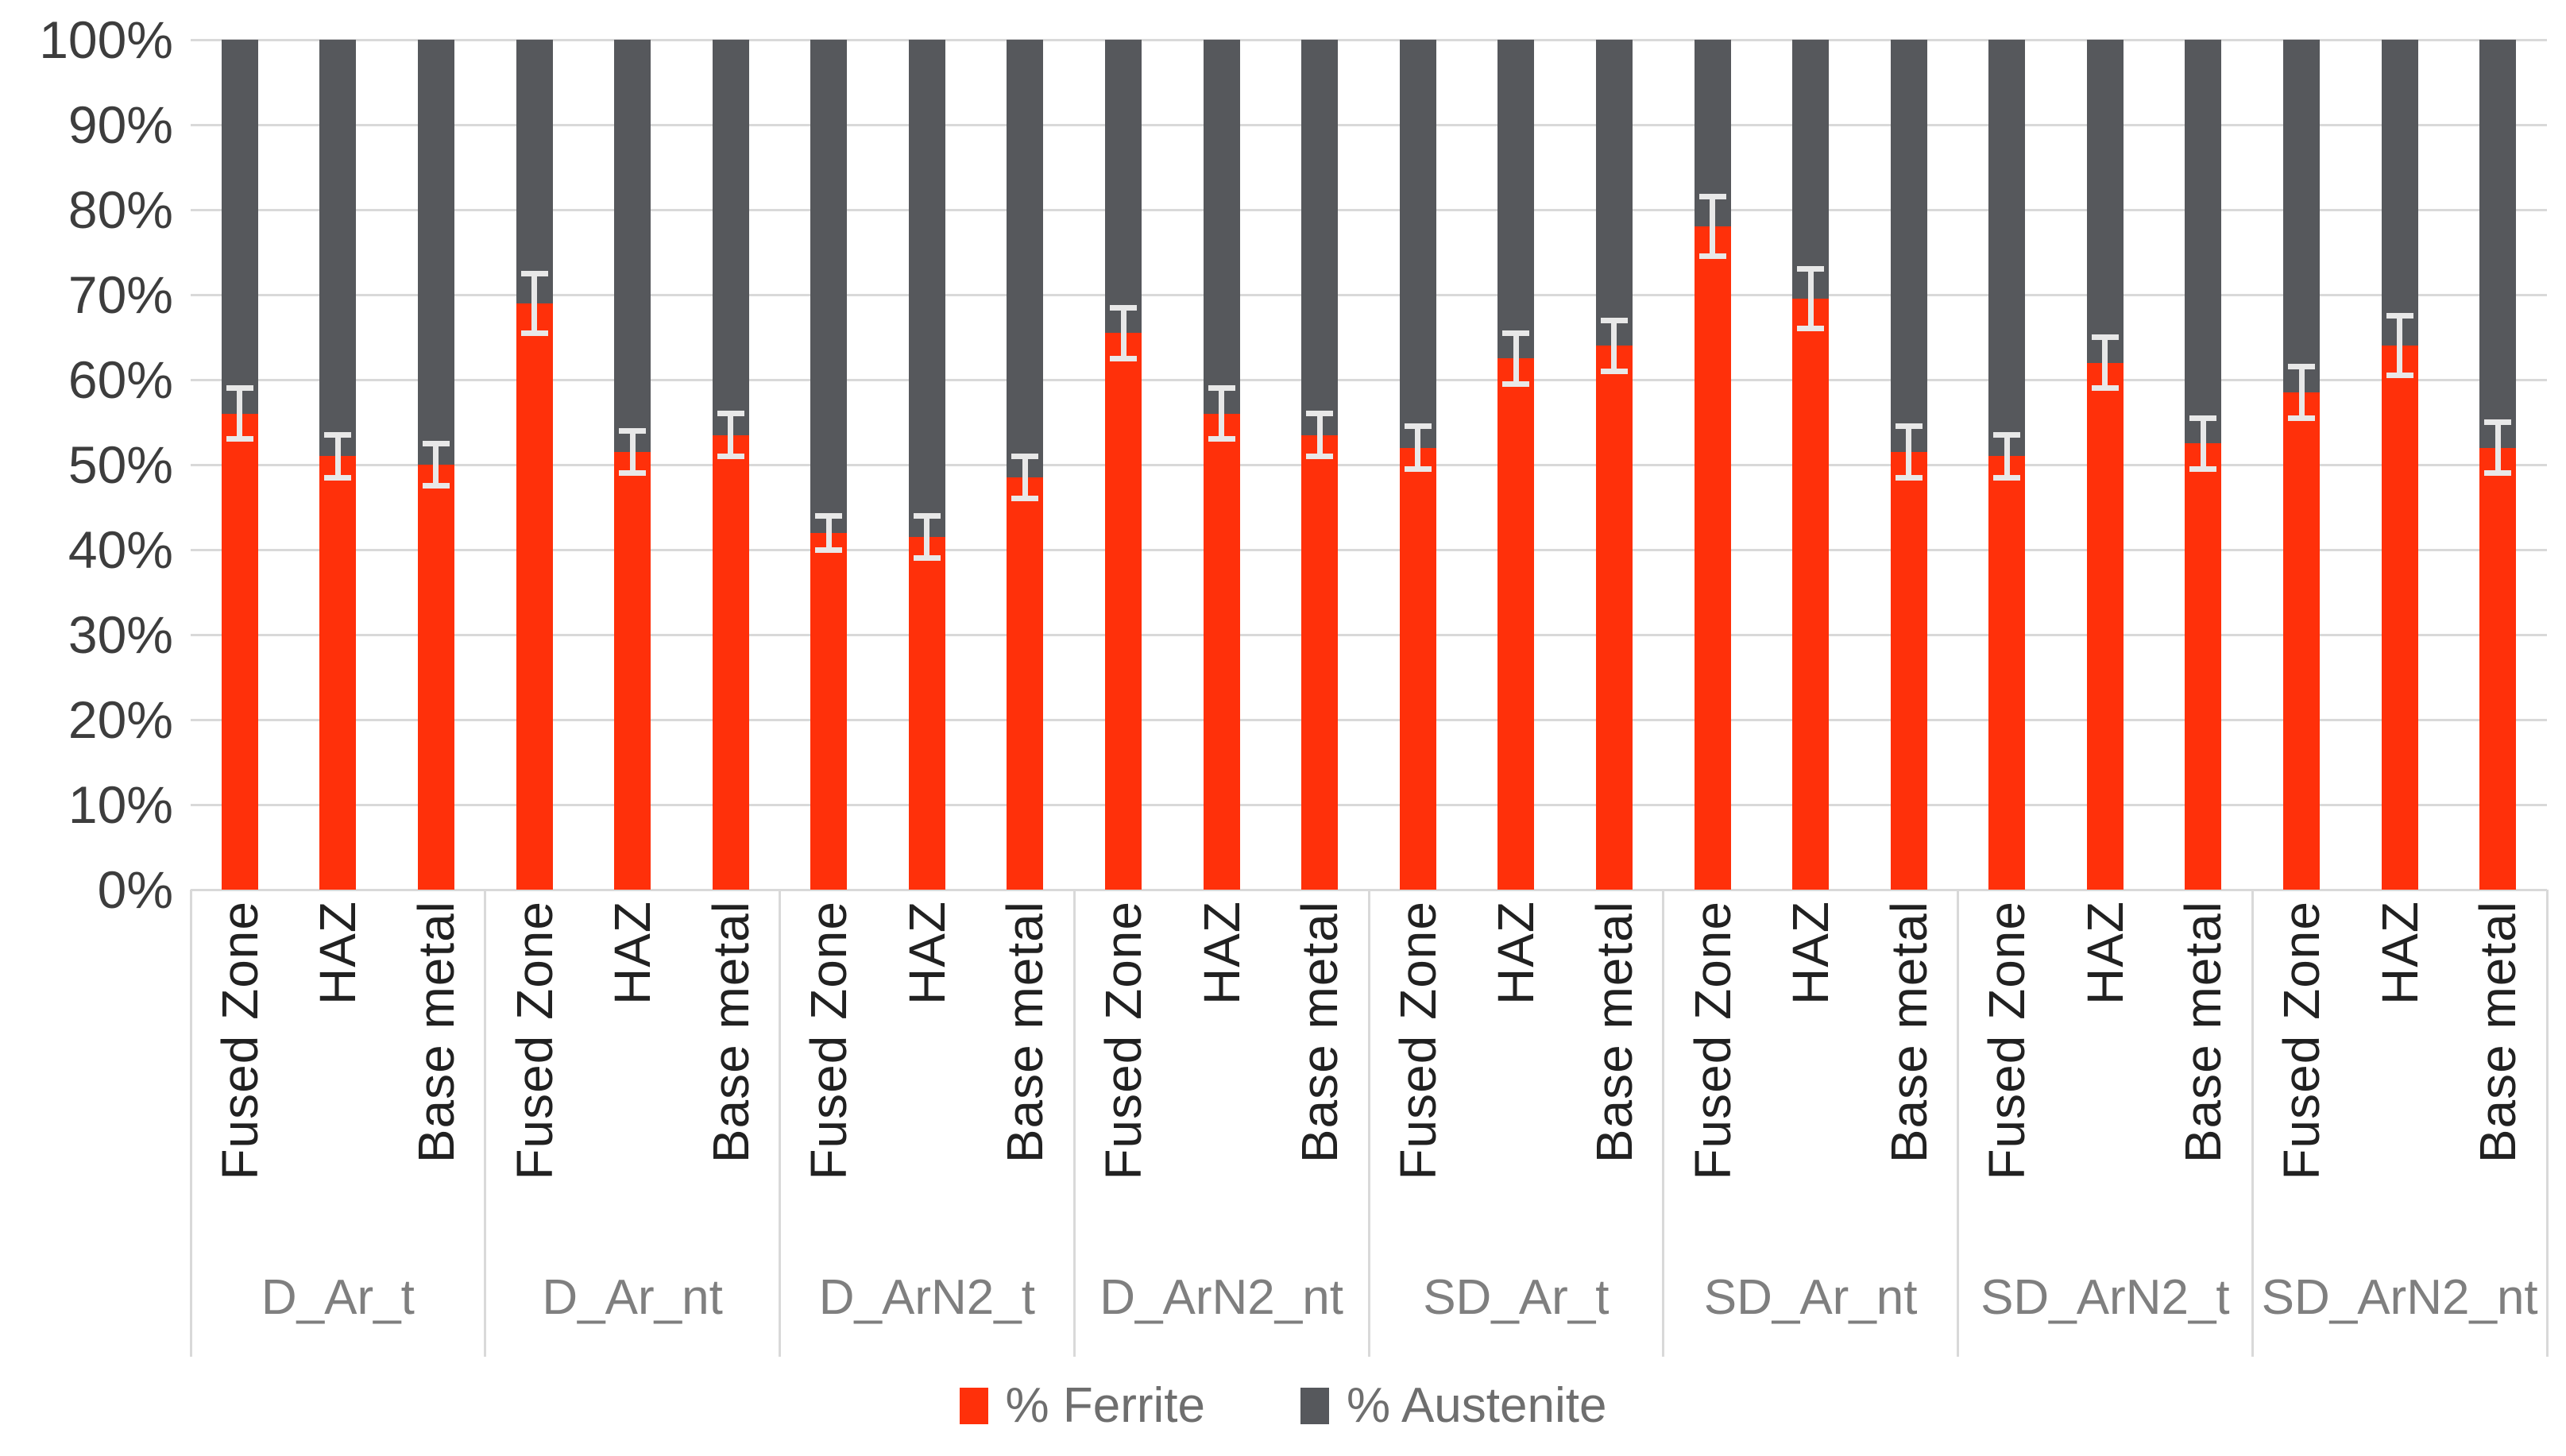  I want to click on y-axis-tick-label: 40%, so click(120, 549).